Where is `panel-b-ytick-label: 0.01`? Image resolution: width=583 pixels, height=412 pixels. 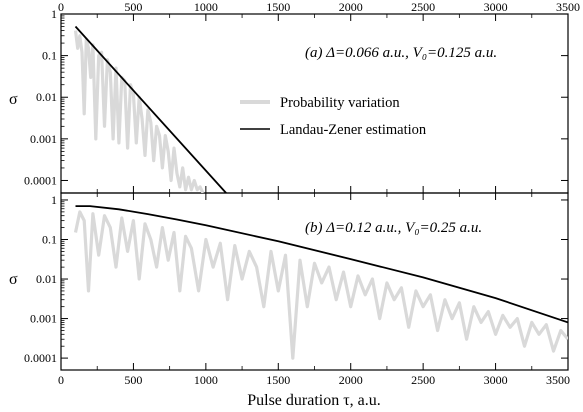
panel-b-ytick-label: 0.01 is located at coordinates (46, 279).